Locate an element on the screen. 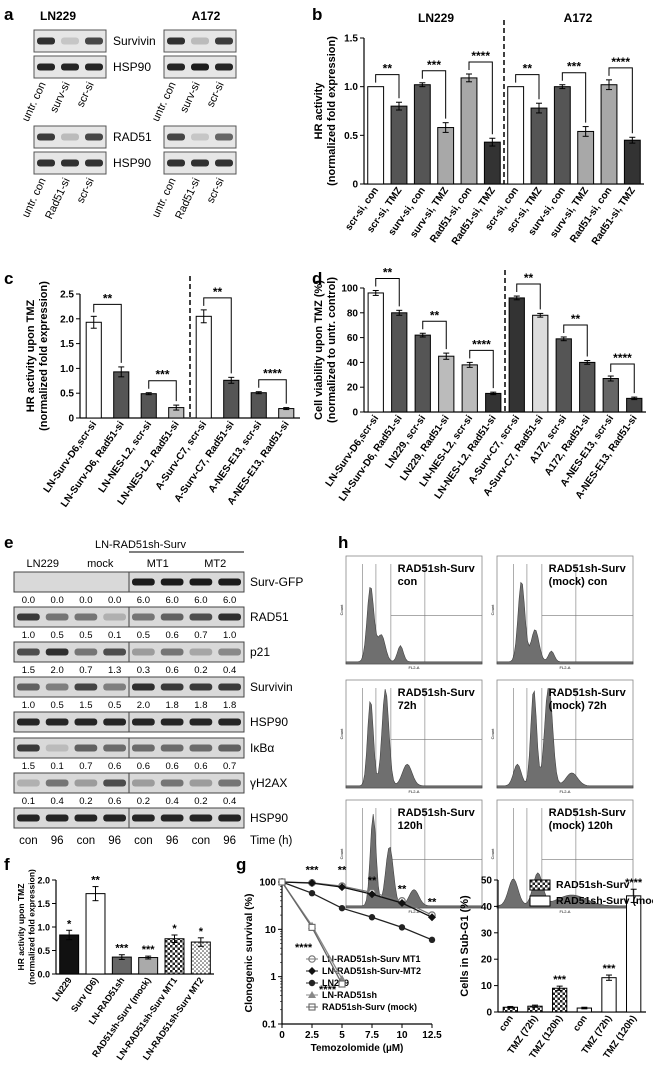 This screenshot has height=1067, width=653. band-quantification: 0.4 is located at coordinates (57, 801).